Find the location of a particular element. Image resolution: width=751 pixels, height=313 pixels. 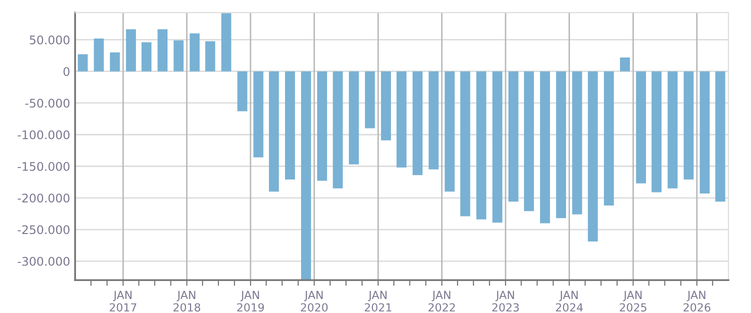

x-tick-label: JAN 2022 is located at coordinates (441, 301).